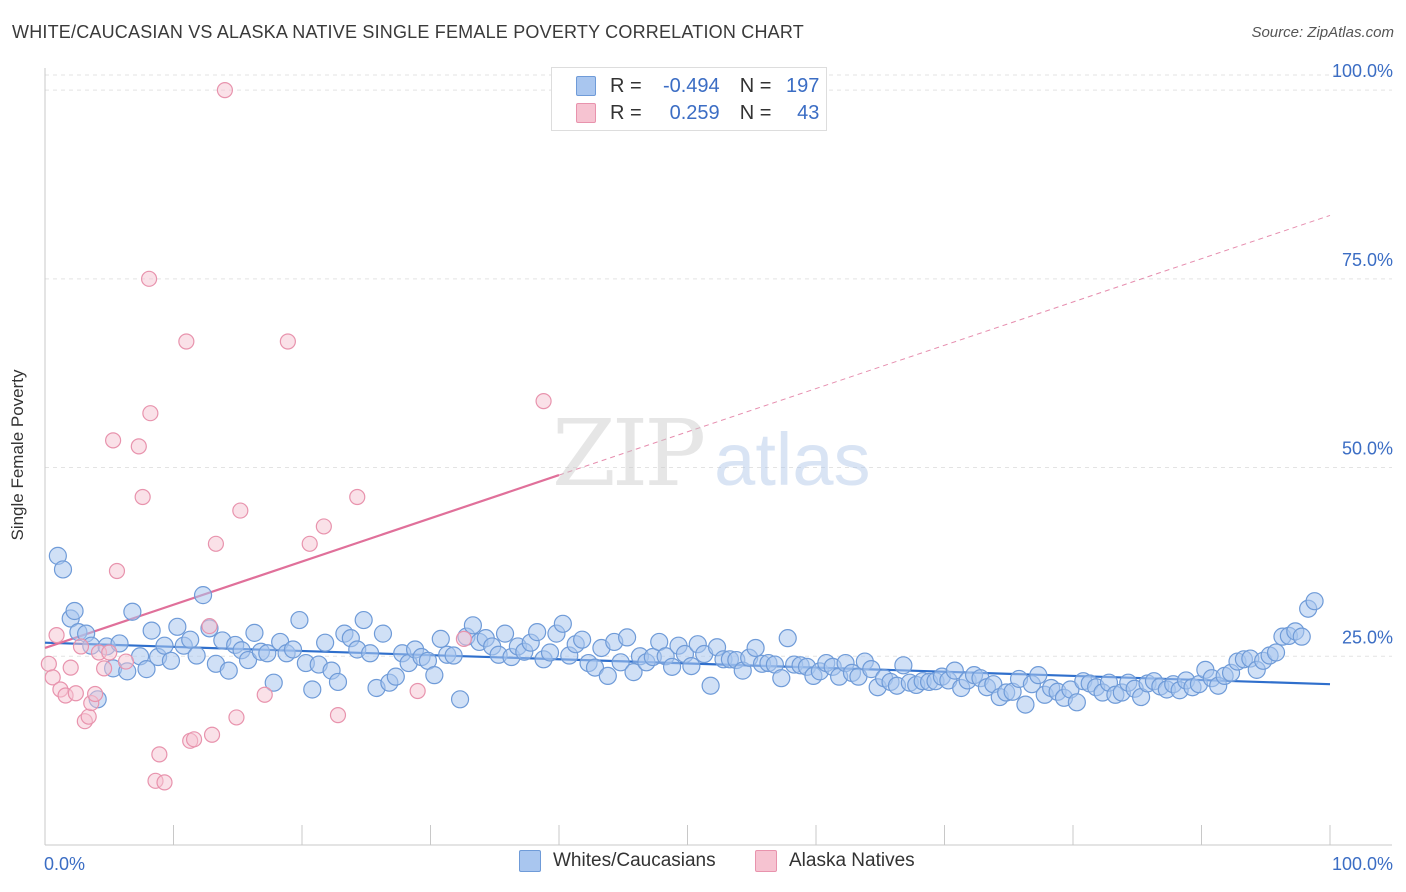 This screenshot has width=1406, height=892. I want to click on y-tick-label: 75.0%, so click(1367, 260).